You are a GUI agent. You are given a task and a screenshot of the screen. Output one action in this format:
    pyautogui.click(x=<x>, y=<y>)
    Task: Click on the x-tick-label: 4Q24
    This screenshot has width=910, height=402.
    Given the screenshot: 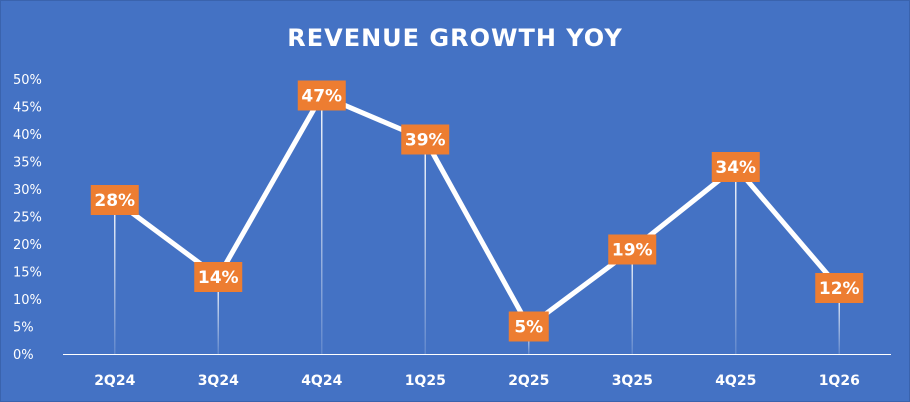 What is the action you would take?
    pyautogui.click(x=321, y=381)
    